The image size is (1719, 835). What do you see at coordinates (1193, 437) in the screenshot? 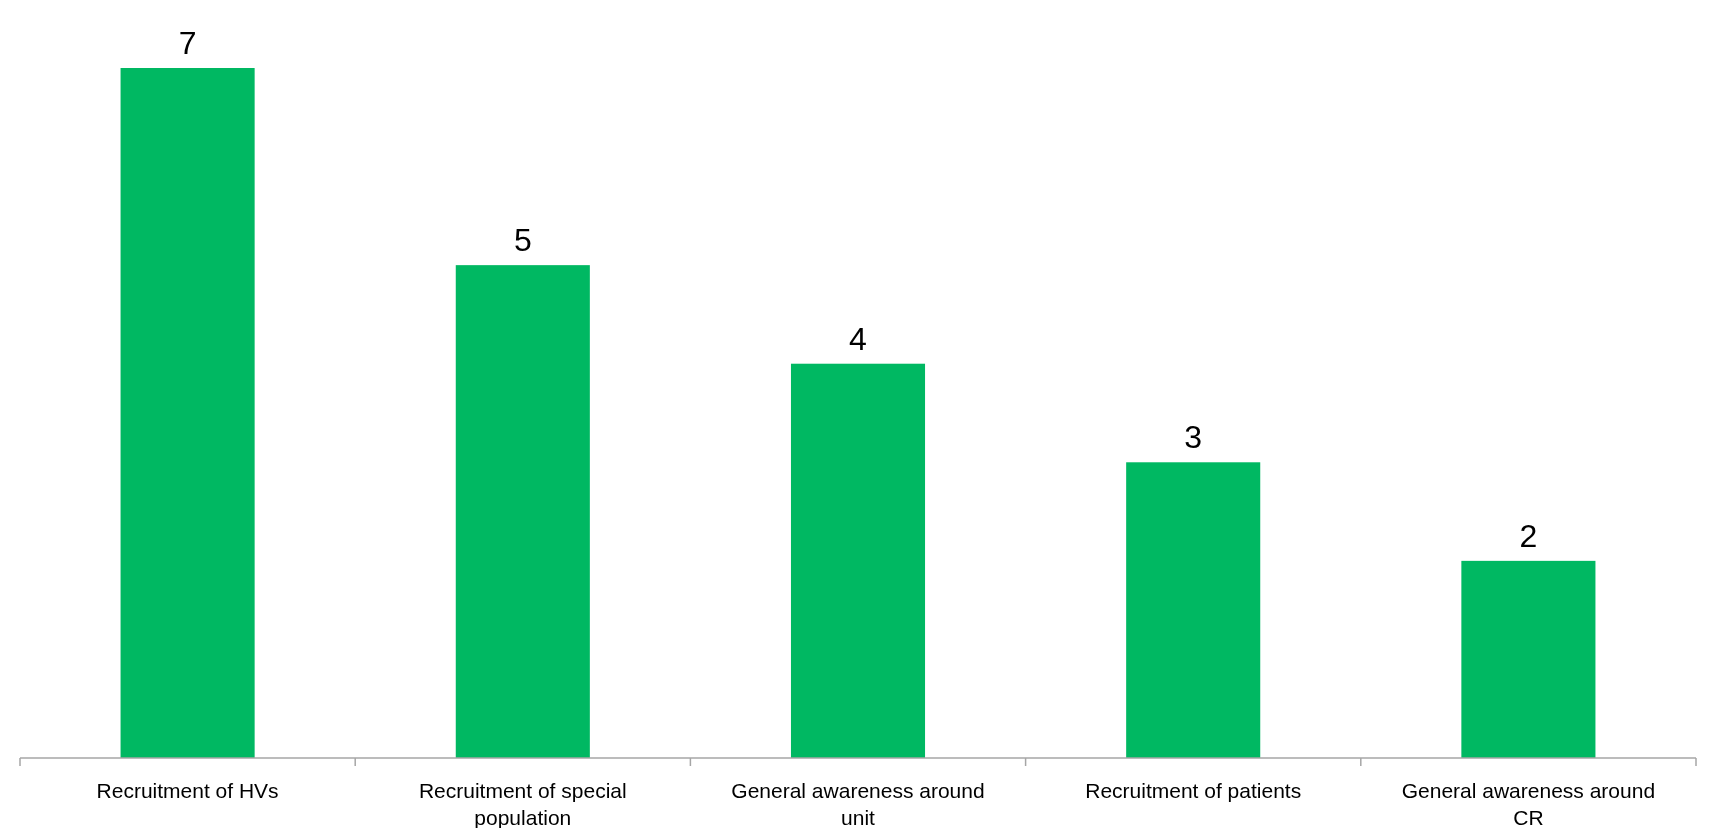
I see `data-label: 3` at bounding box center [1193, 437].